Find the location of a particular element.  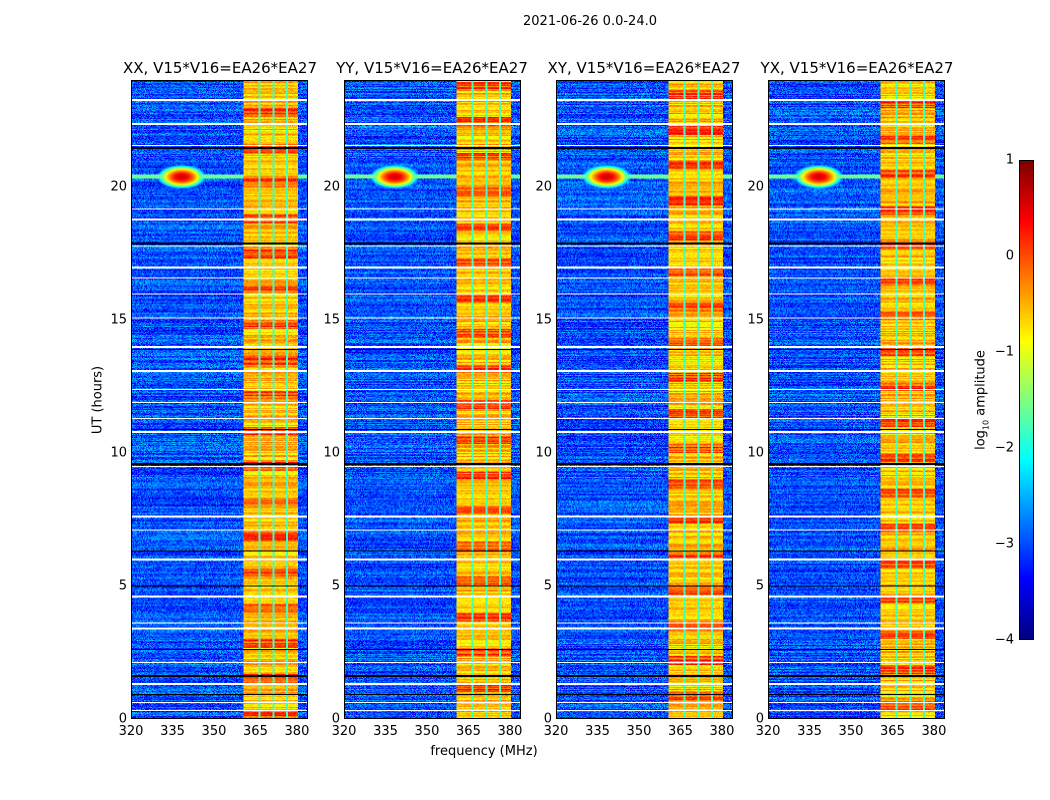

panel-title-xx: XX, V15*V16=EA26*EA27 is located at coordinates (220, 68).